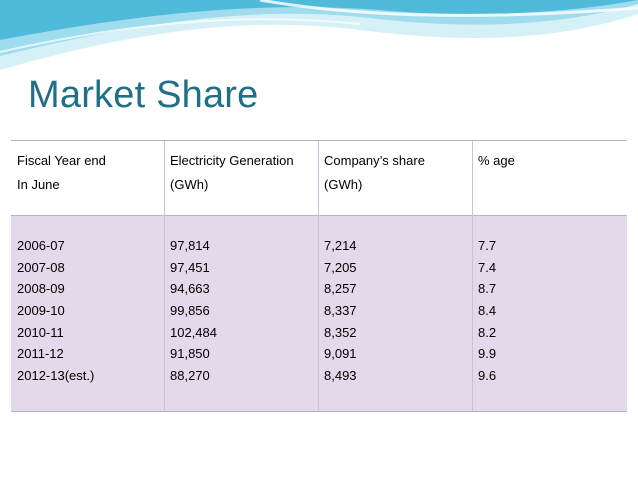 The height and width of the screenshot is (479, 638). What do you see at coordinates (190, 289) in the screenshot?
I see `cell-generation: 94,663` at bounding box center [190, 289].